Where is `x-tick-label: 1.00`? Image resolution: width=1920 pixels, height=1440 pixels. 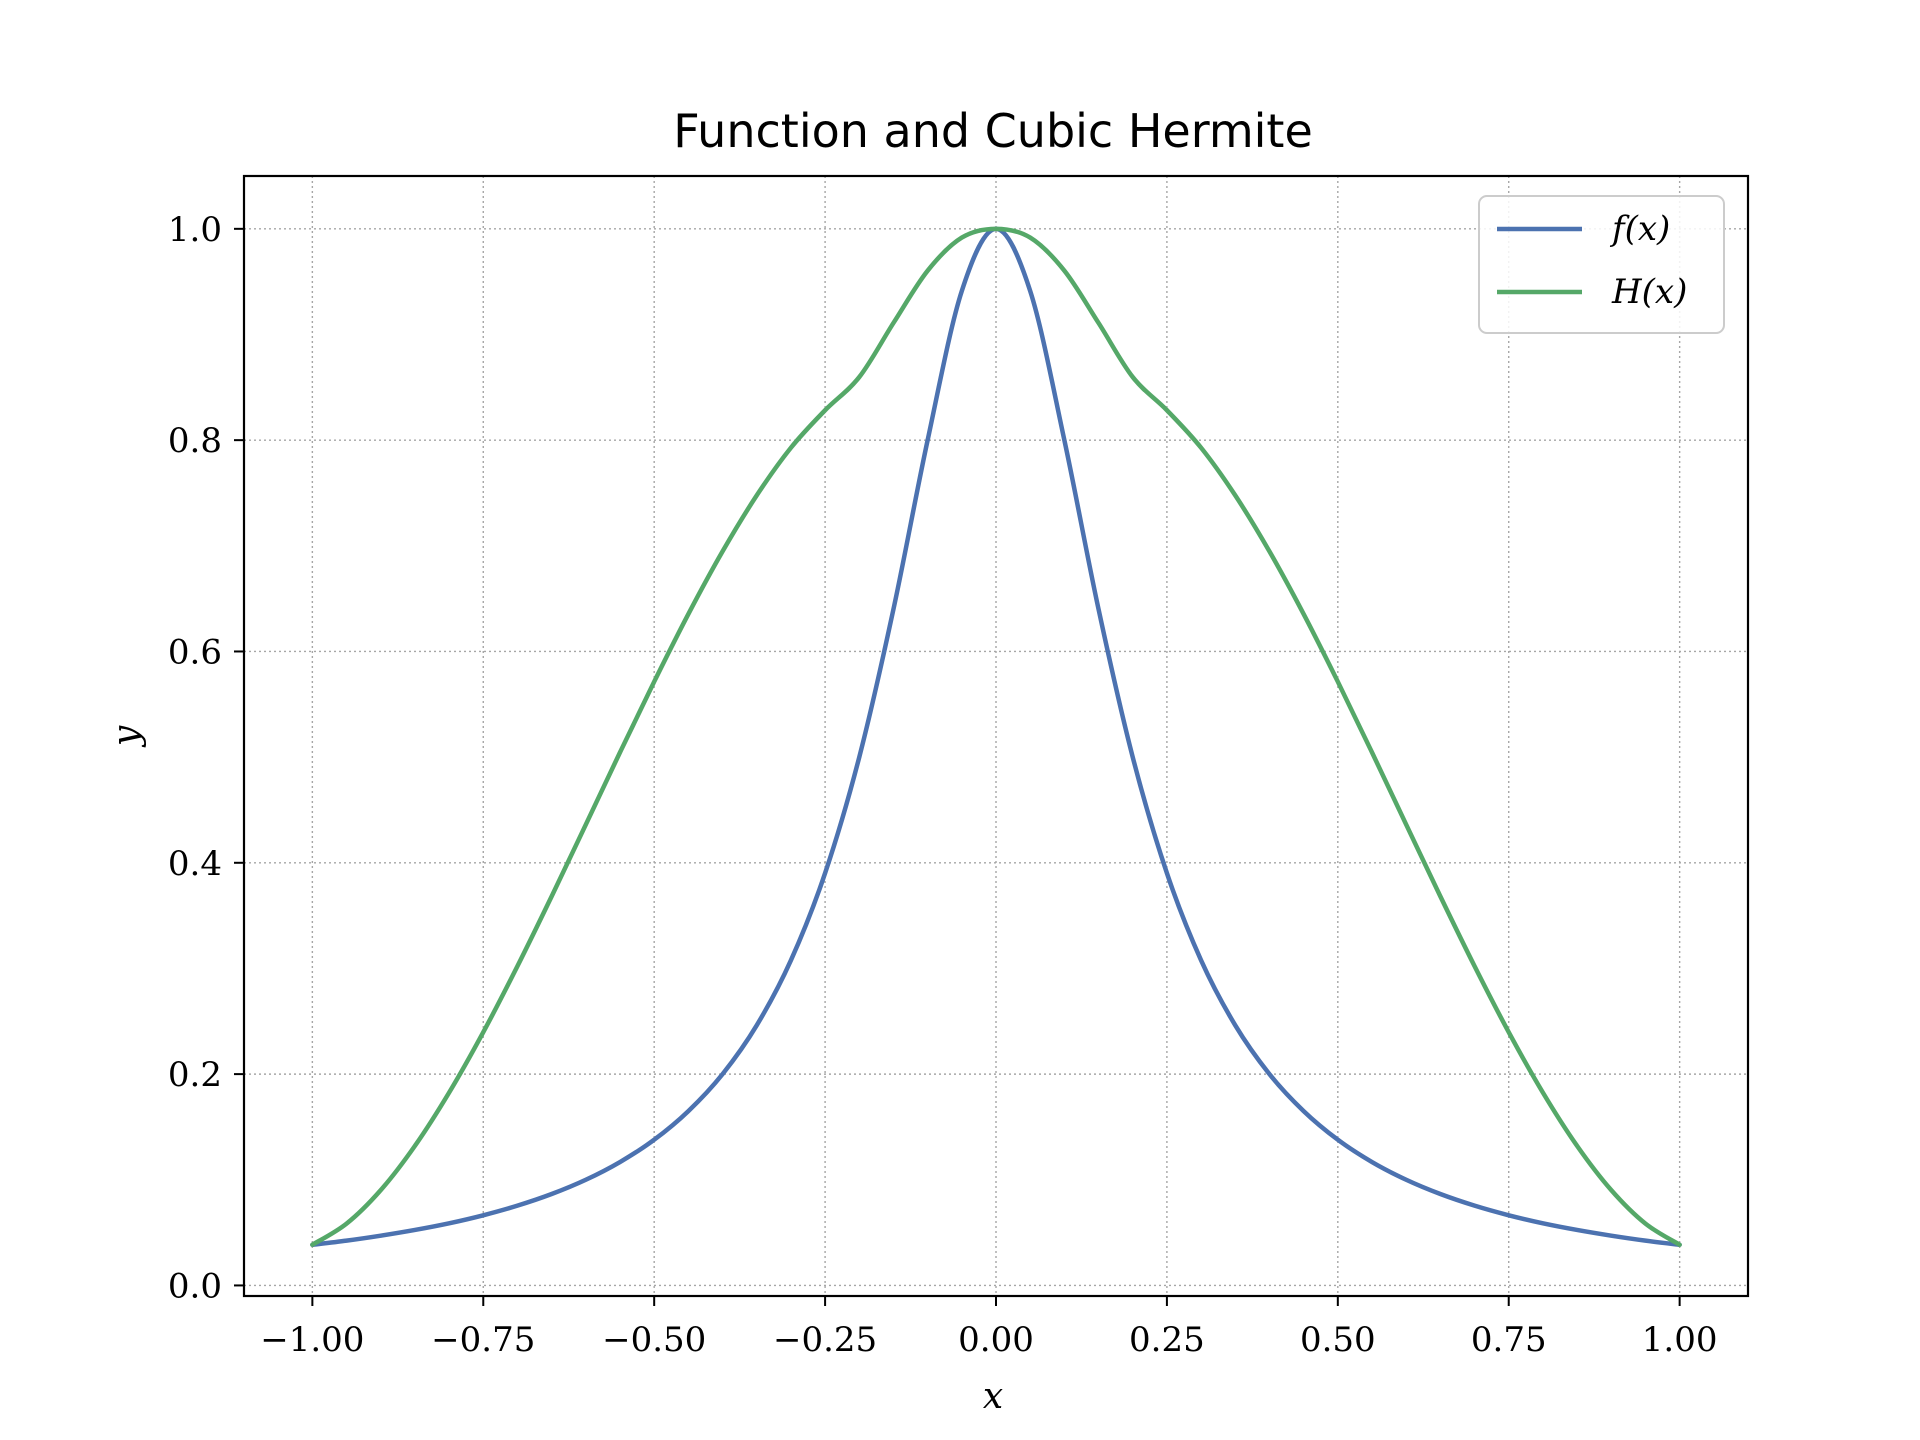 x-tick-label: 1.00 is located at coordinates (1680, 1340).